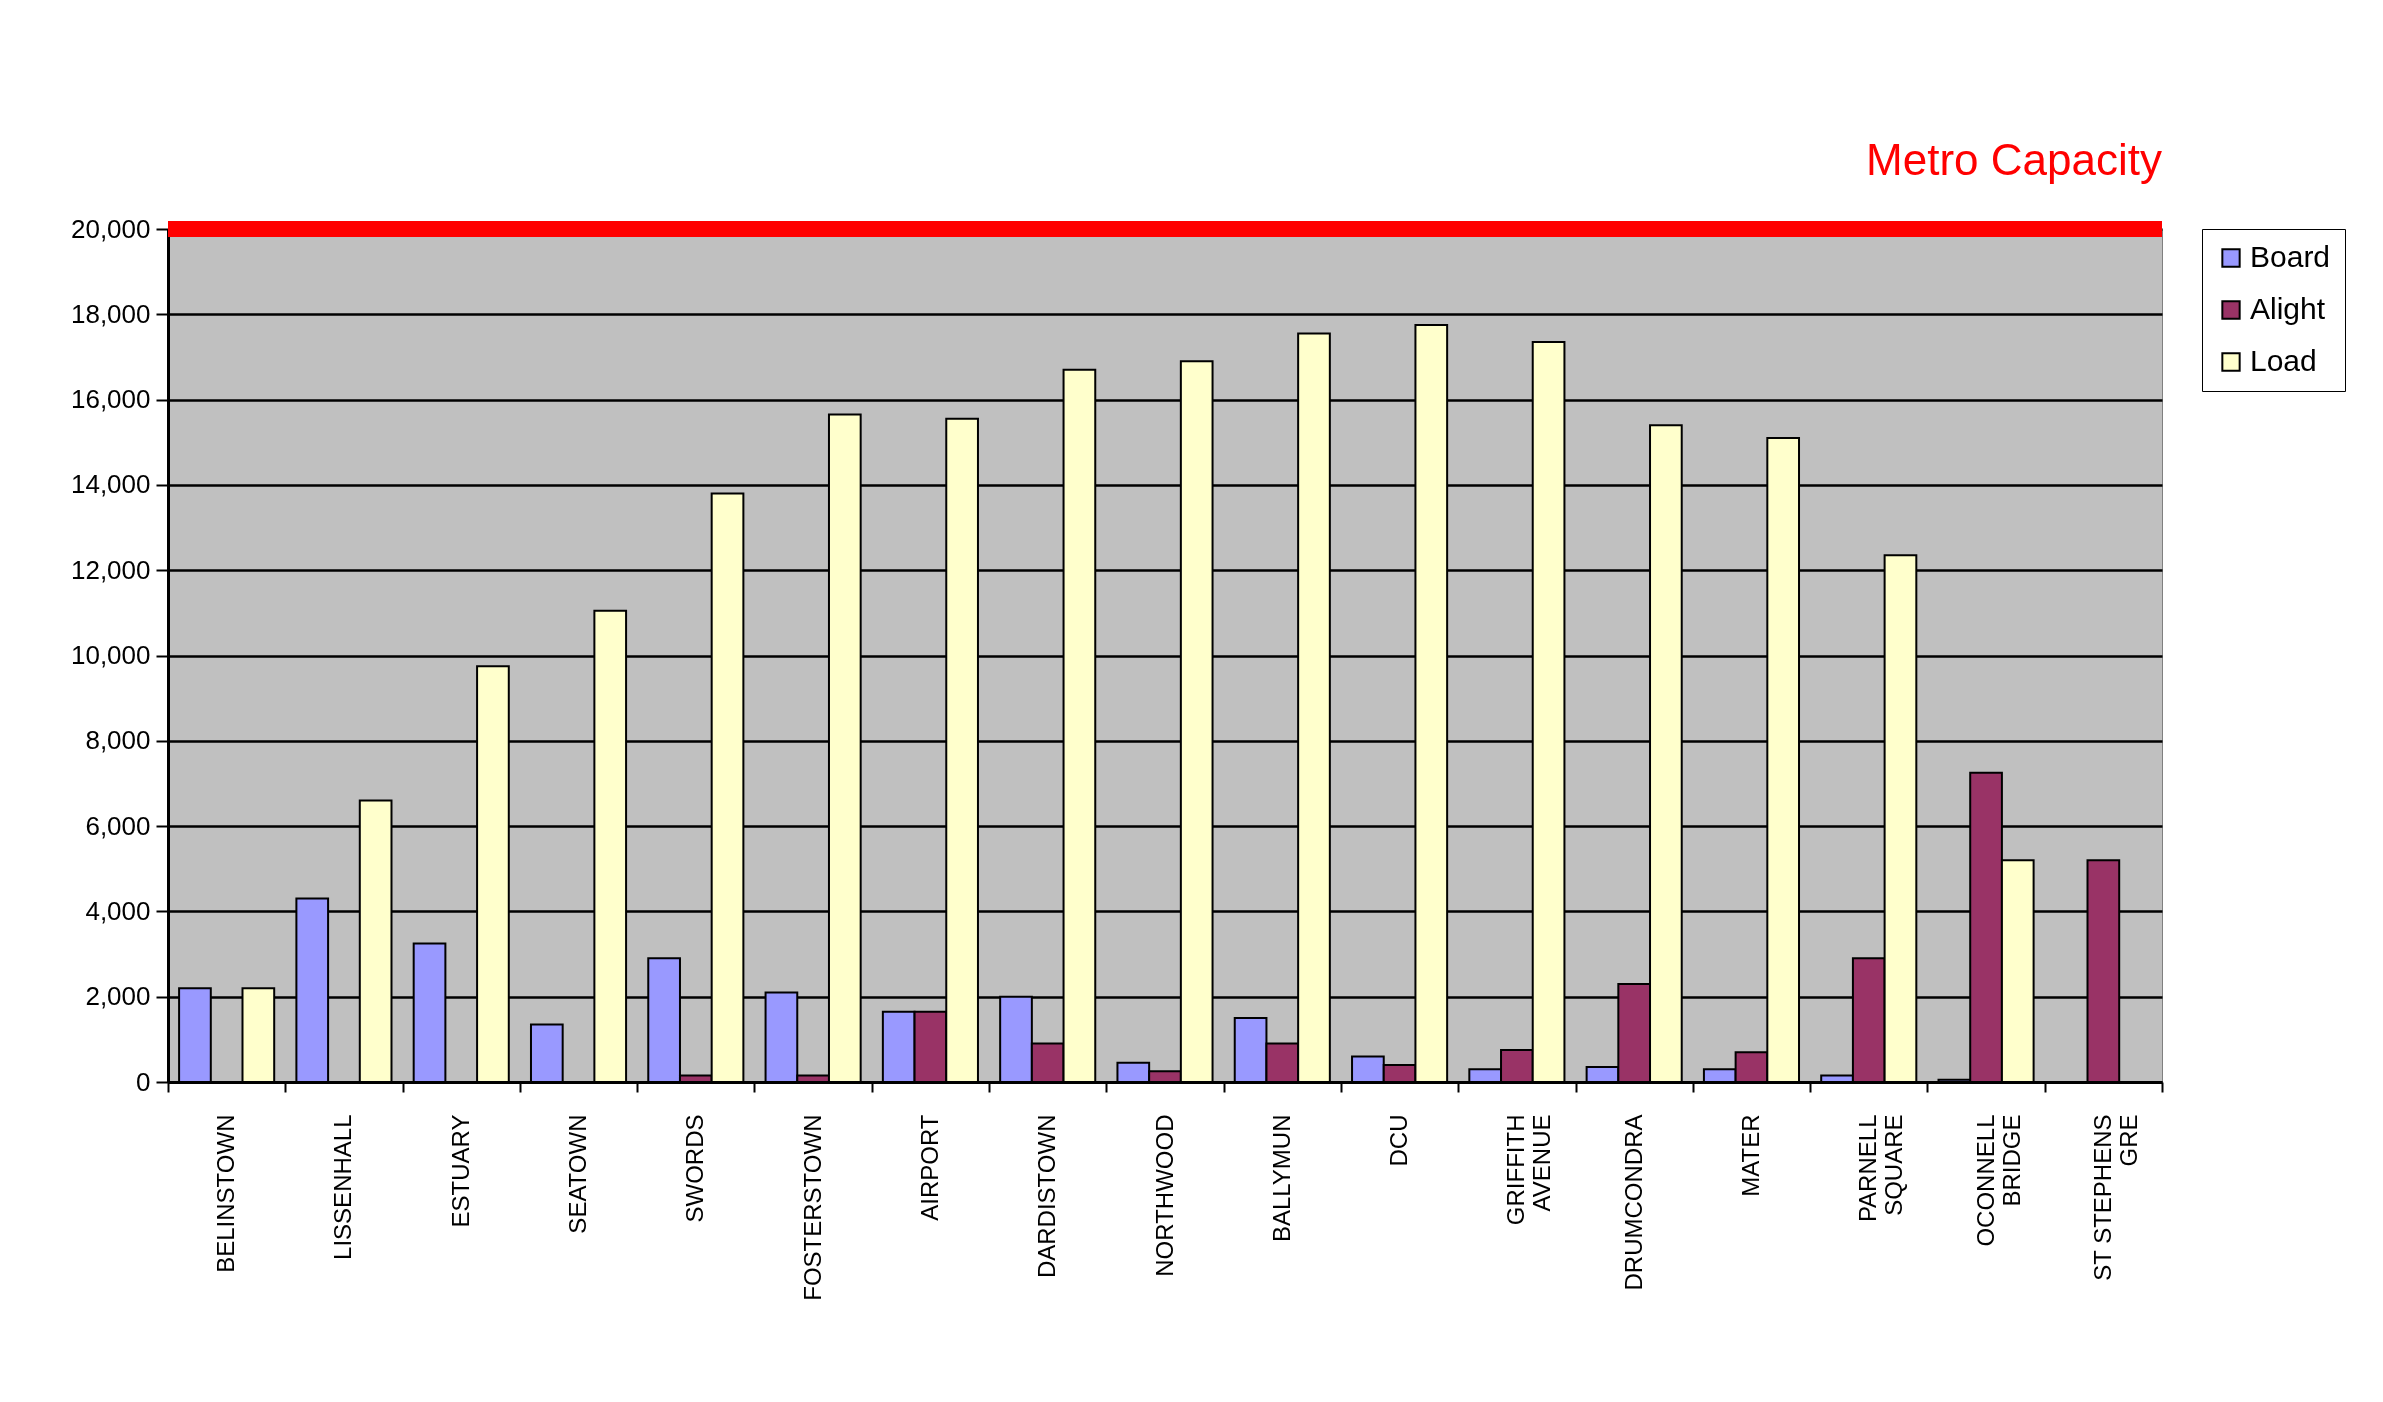  What do you see at coordinates (343, 1187) in the screenshot?
I see `x-tick-label: LISSENHALL` at bounding box center [343, 1187].